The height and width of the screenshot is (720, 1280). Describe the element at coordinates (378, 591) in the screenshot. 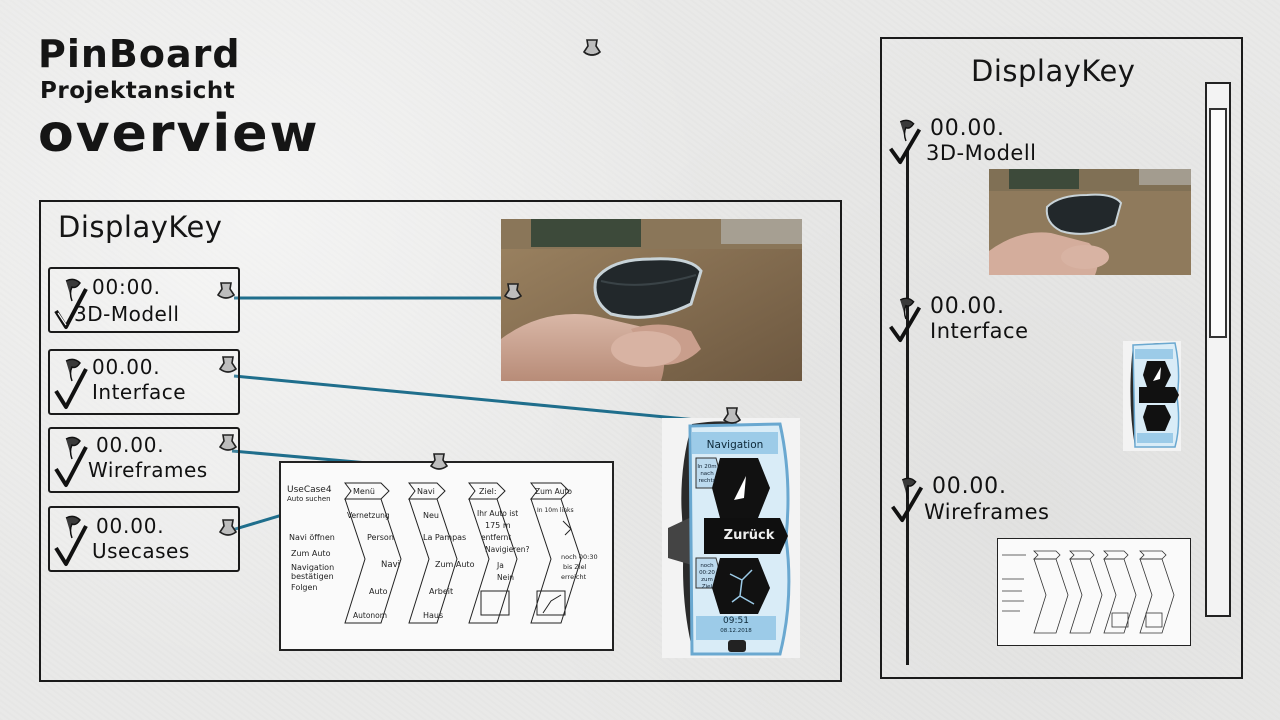

I see `wireframe-col-item: Auto` at that location.